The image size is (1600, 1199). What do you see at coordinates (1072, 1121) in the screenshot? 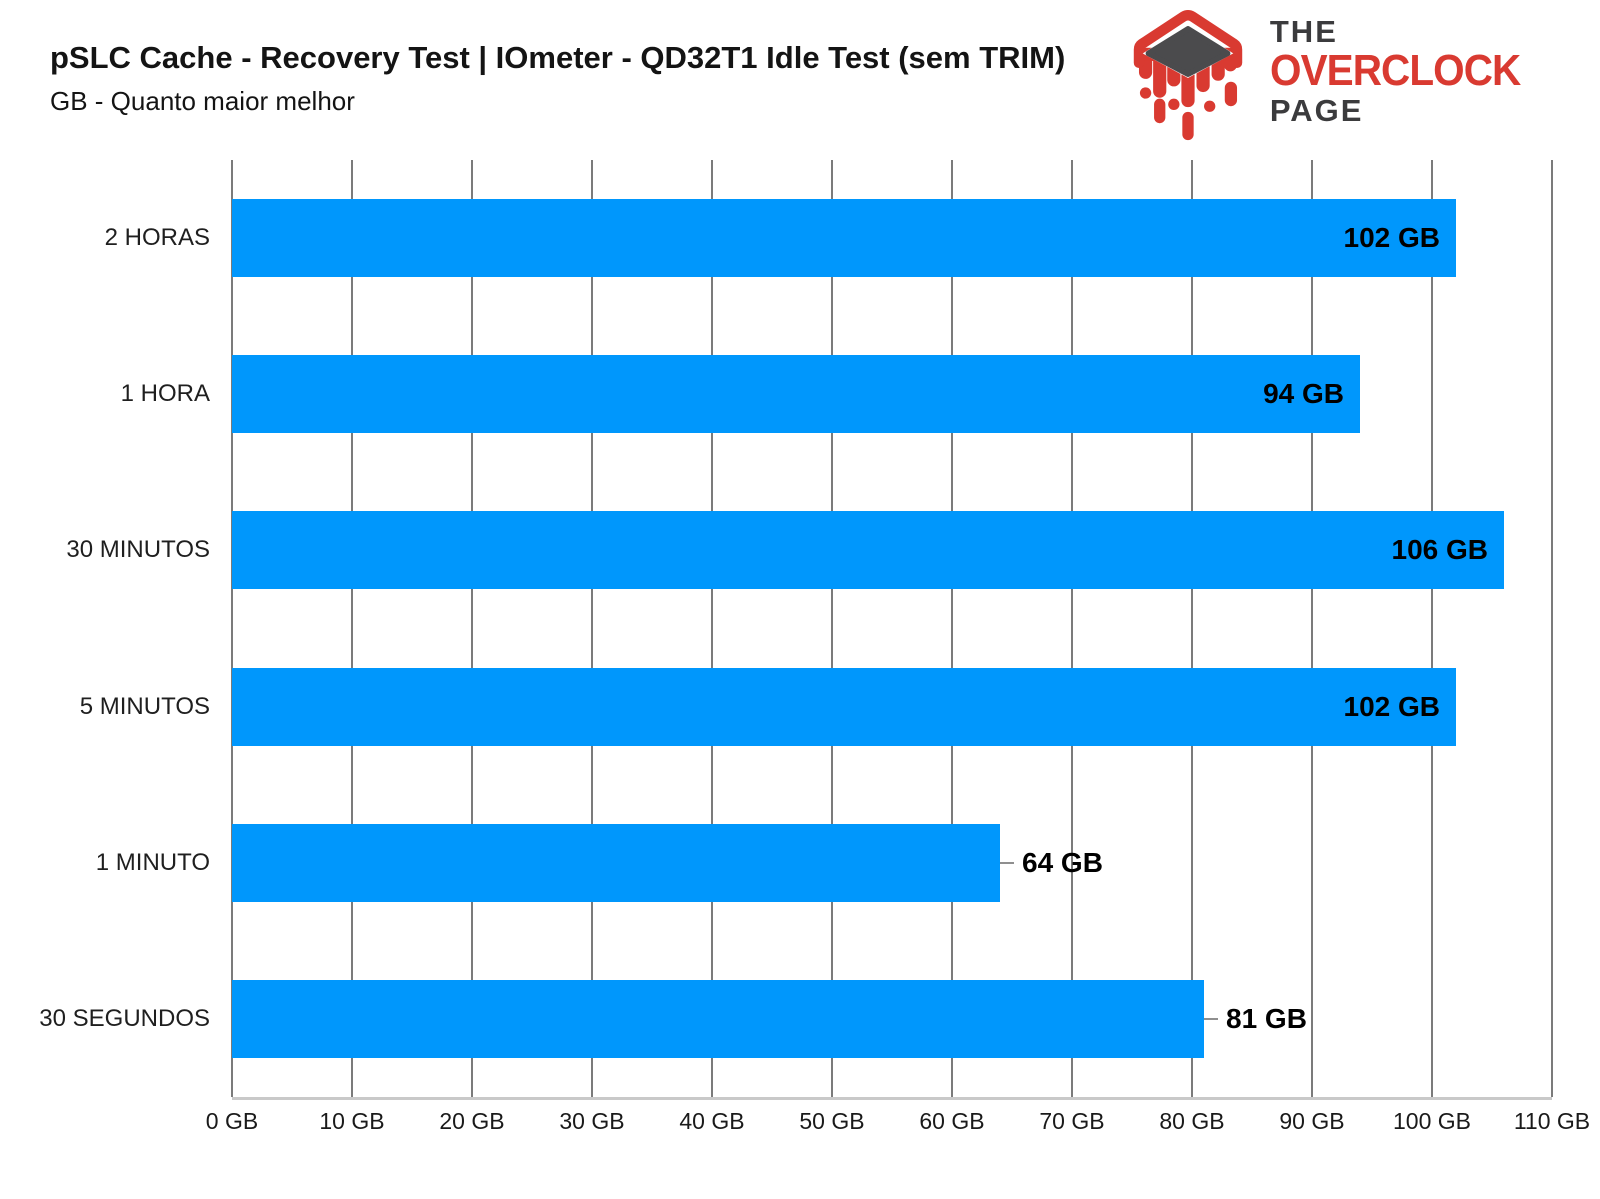
I see `x-tick-label: 70 GB` at bounding box center [1072, 1121].